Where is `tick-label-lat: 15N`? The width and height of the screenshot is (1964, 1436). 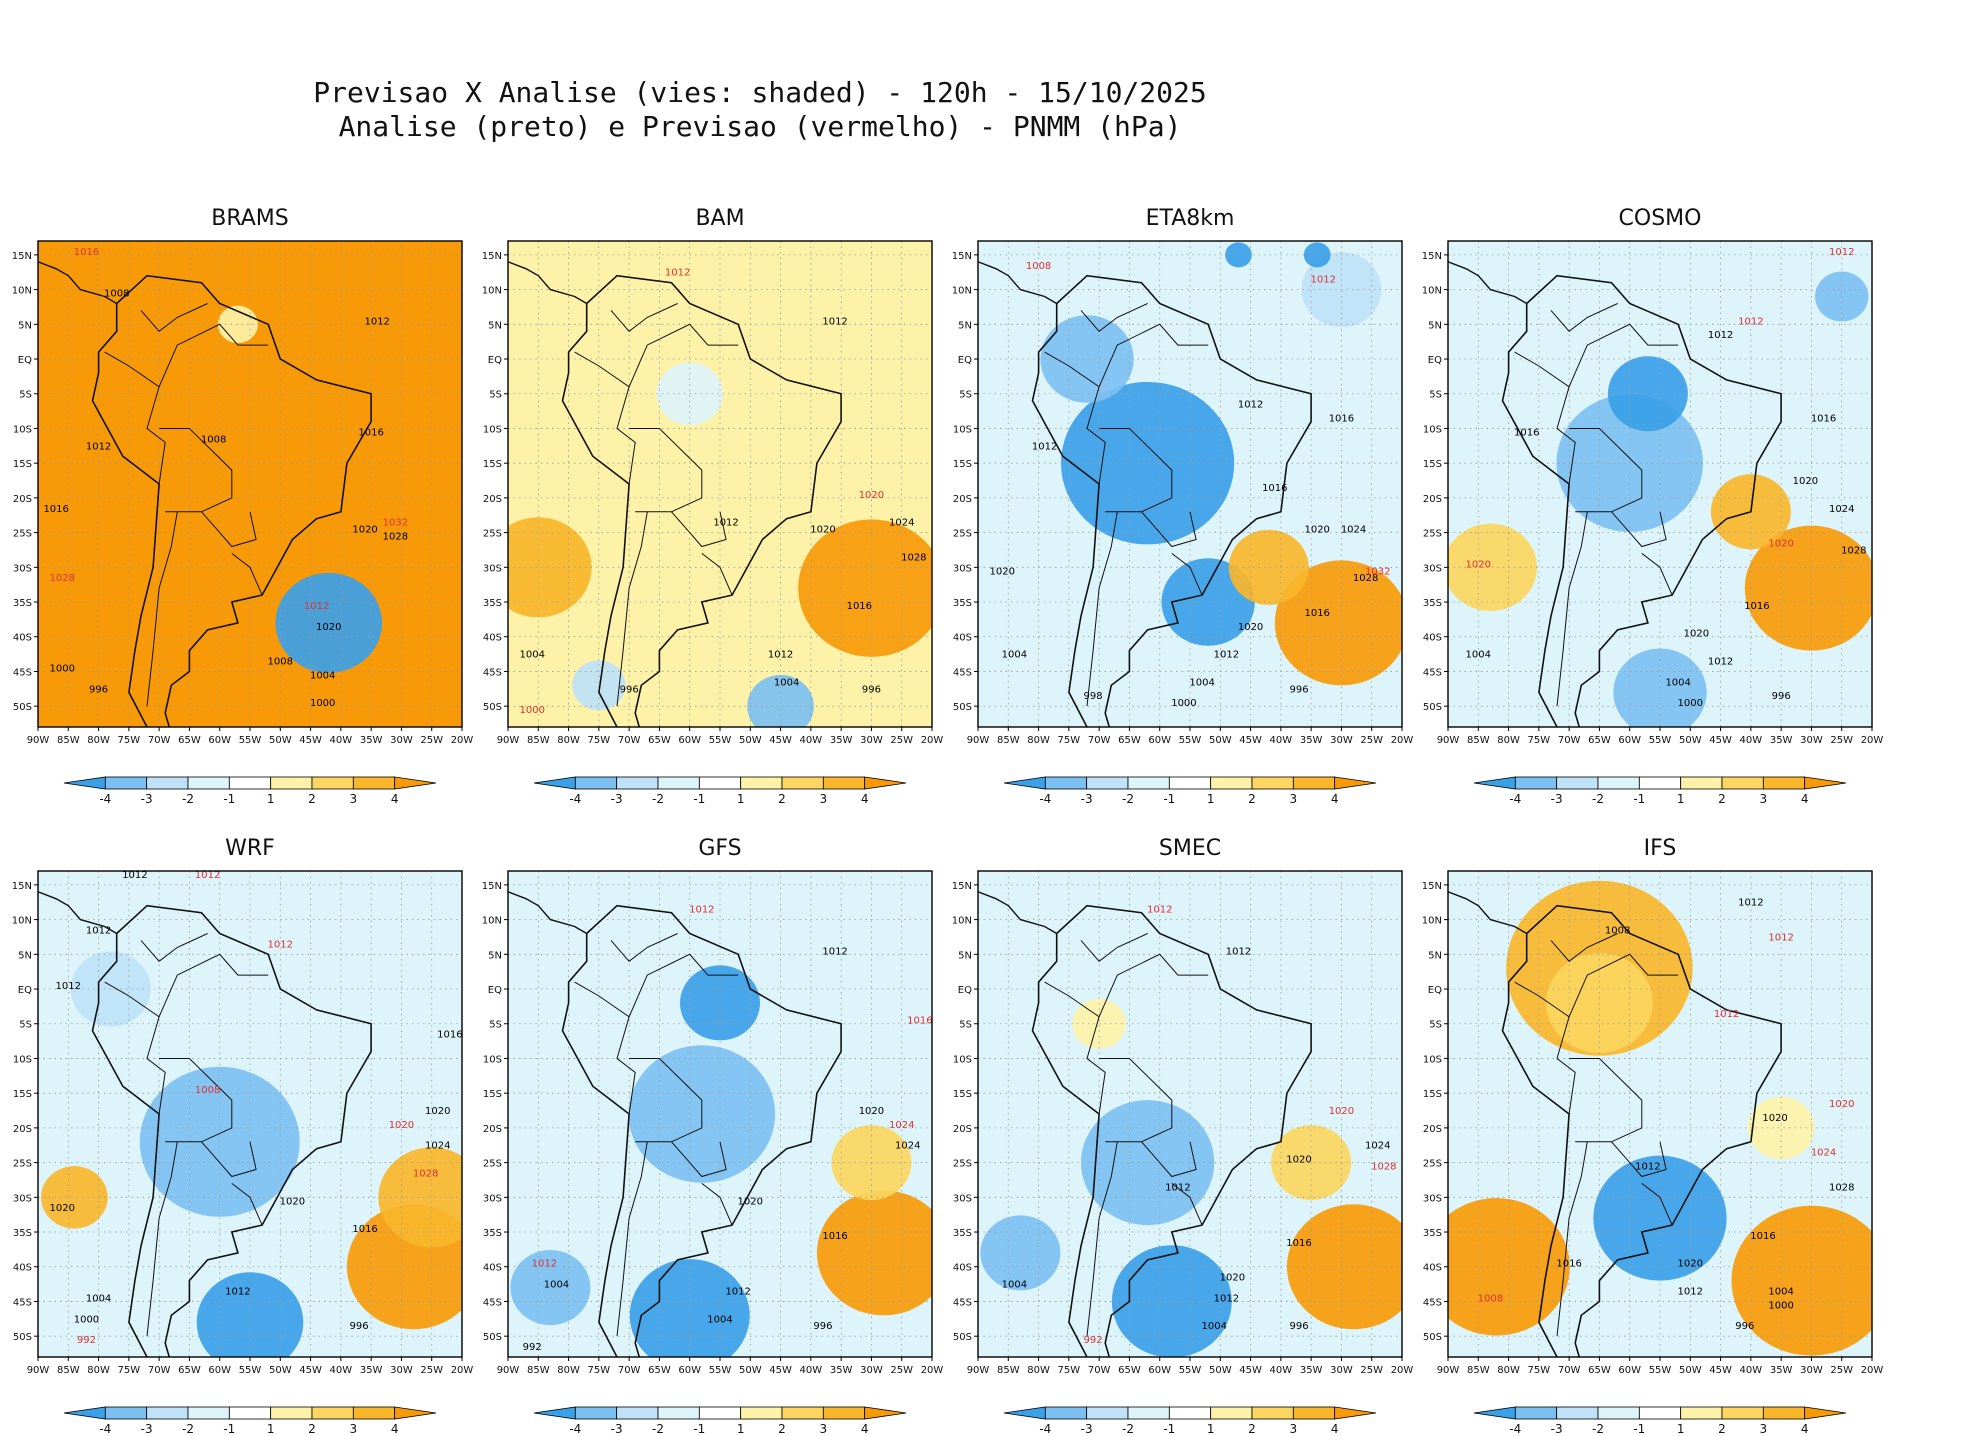
tick-label-lat: 15N is located at coordinates (22, 256).